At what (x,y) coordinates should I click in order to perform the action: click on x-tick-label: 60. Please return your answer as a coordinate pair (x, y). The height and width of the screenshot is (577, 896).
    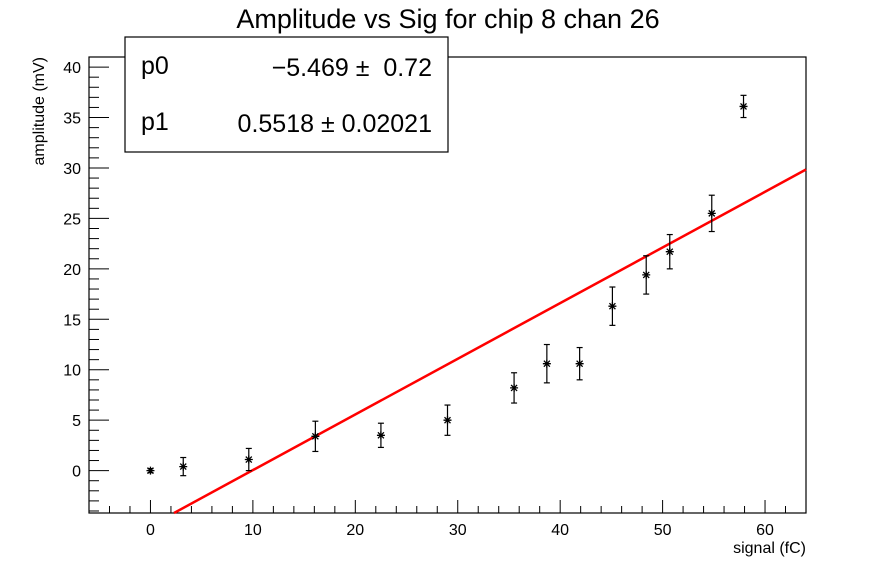
    Looking at the image, I should click on (765, 530).